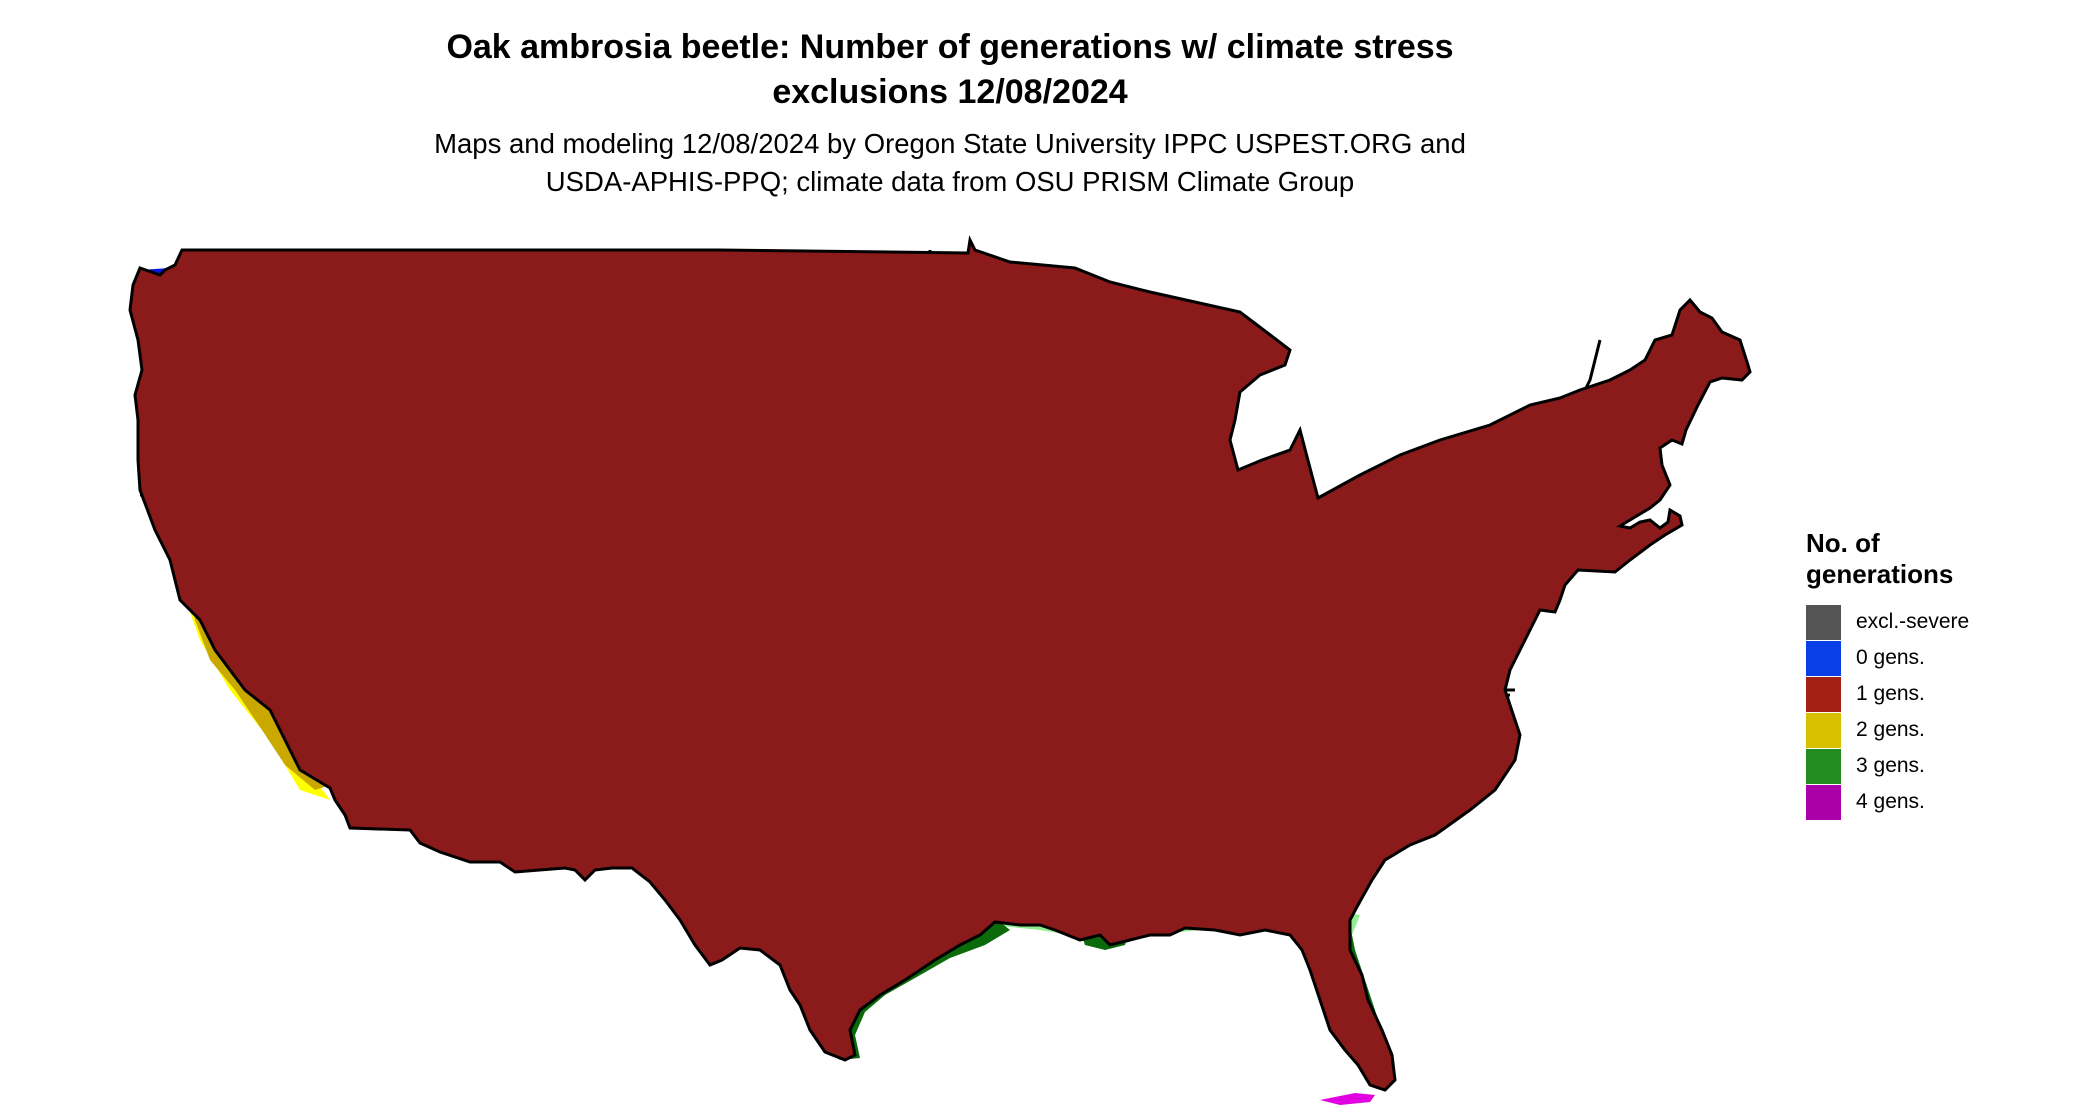 The width and height of the screenshot is (2100, 1116). I want to click on legend-item-excl-severe: excl.-severe, so click(1887, 622).